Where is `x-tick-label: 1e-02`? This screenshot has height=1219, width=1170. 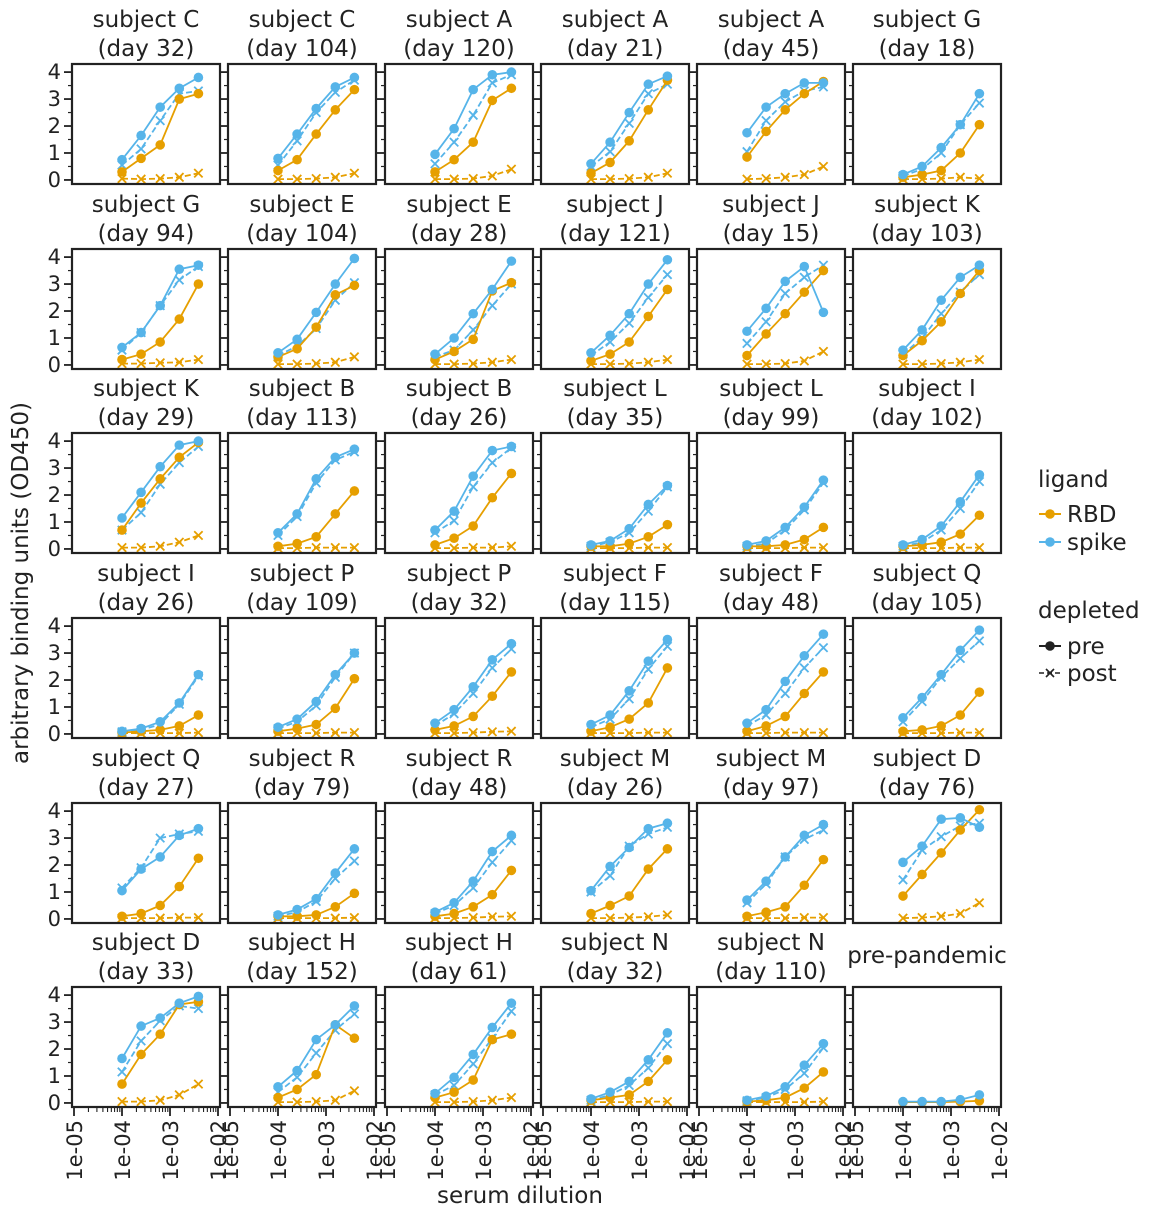
x-tick-label: 1e-02 is located at coordinates (688, 1150).